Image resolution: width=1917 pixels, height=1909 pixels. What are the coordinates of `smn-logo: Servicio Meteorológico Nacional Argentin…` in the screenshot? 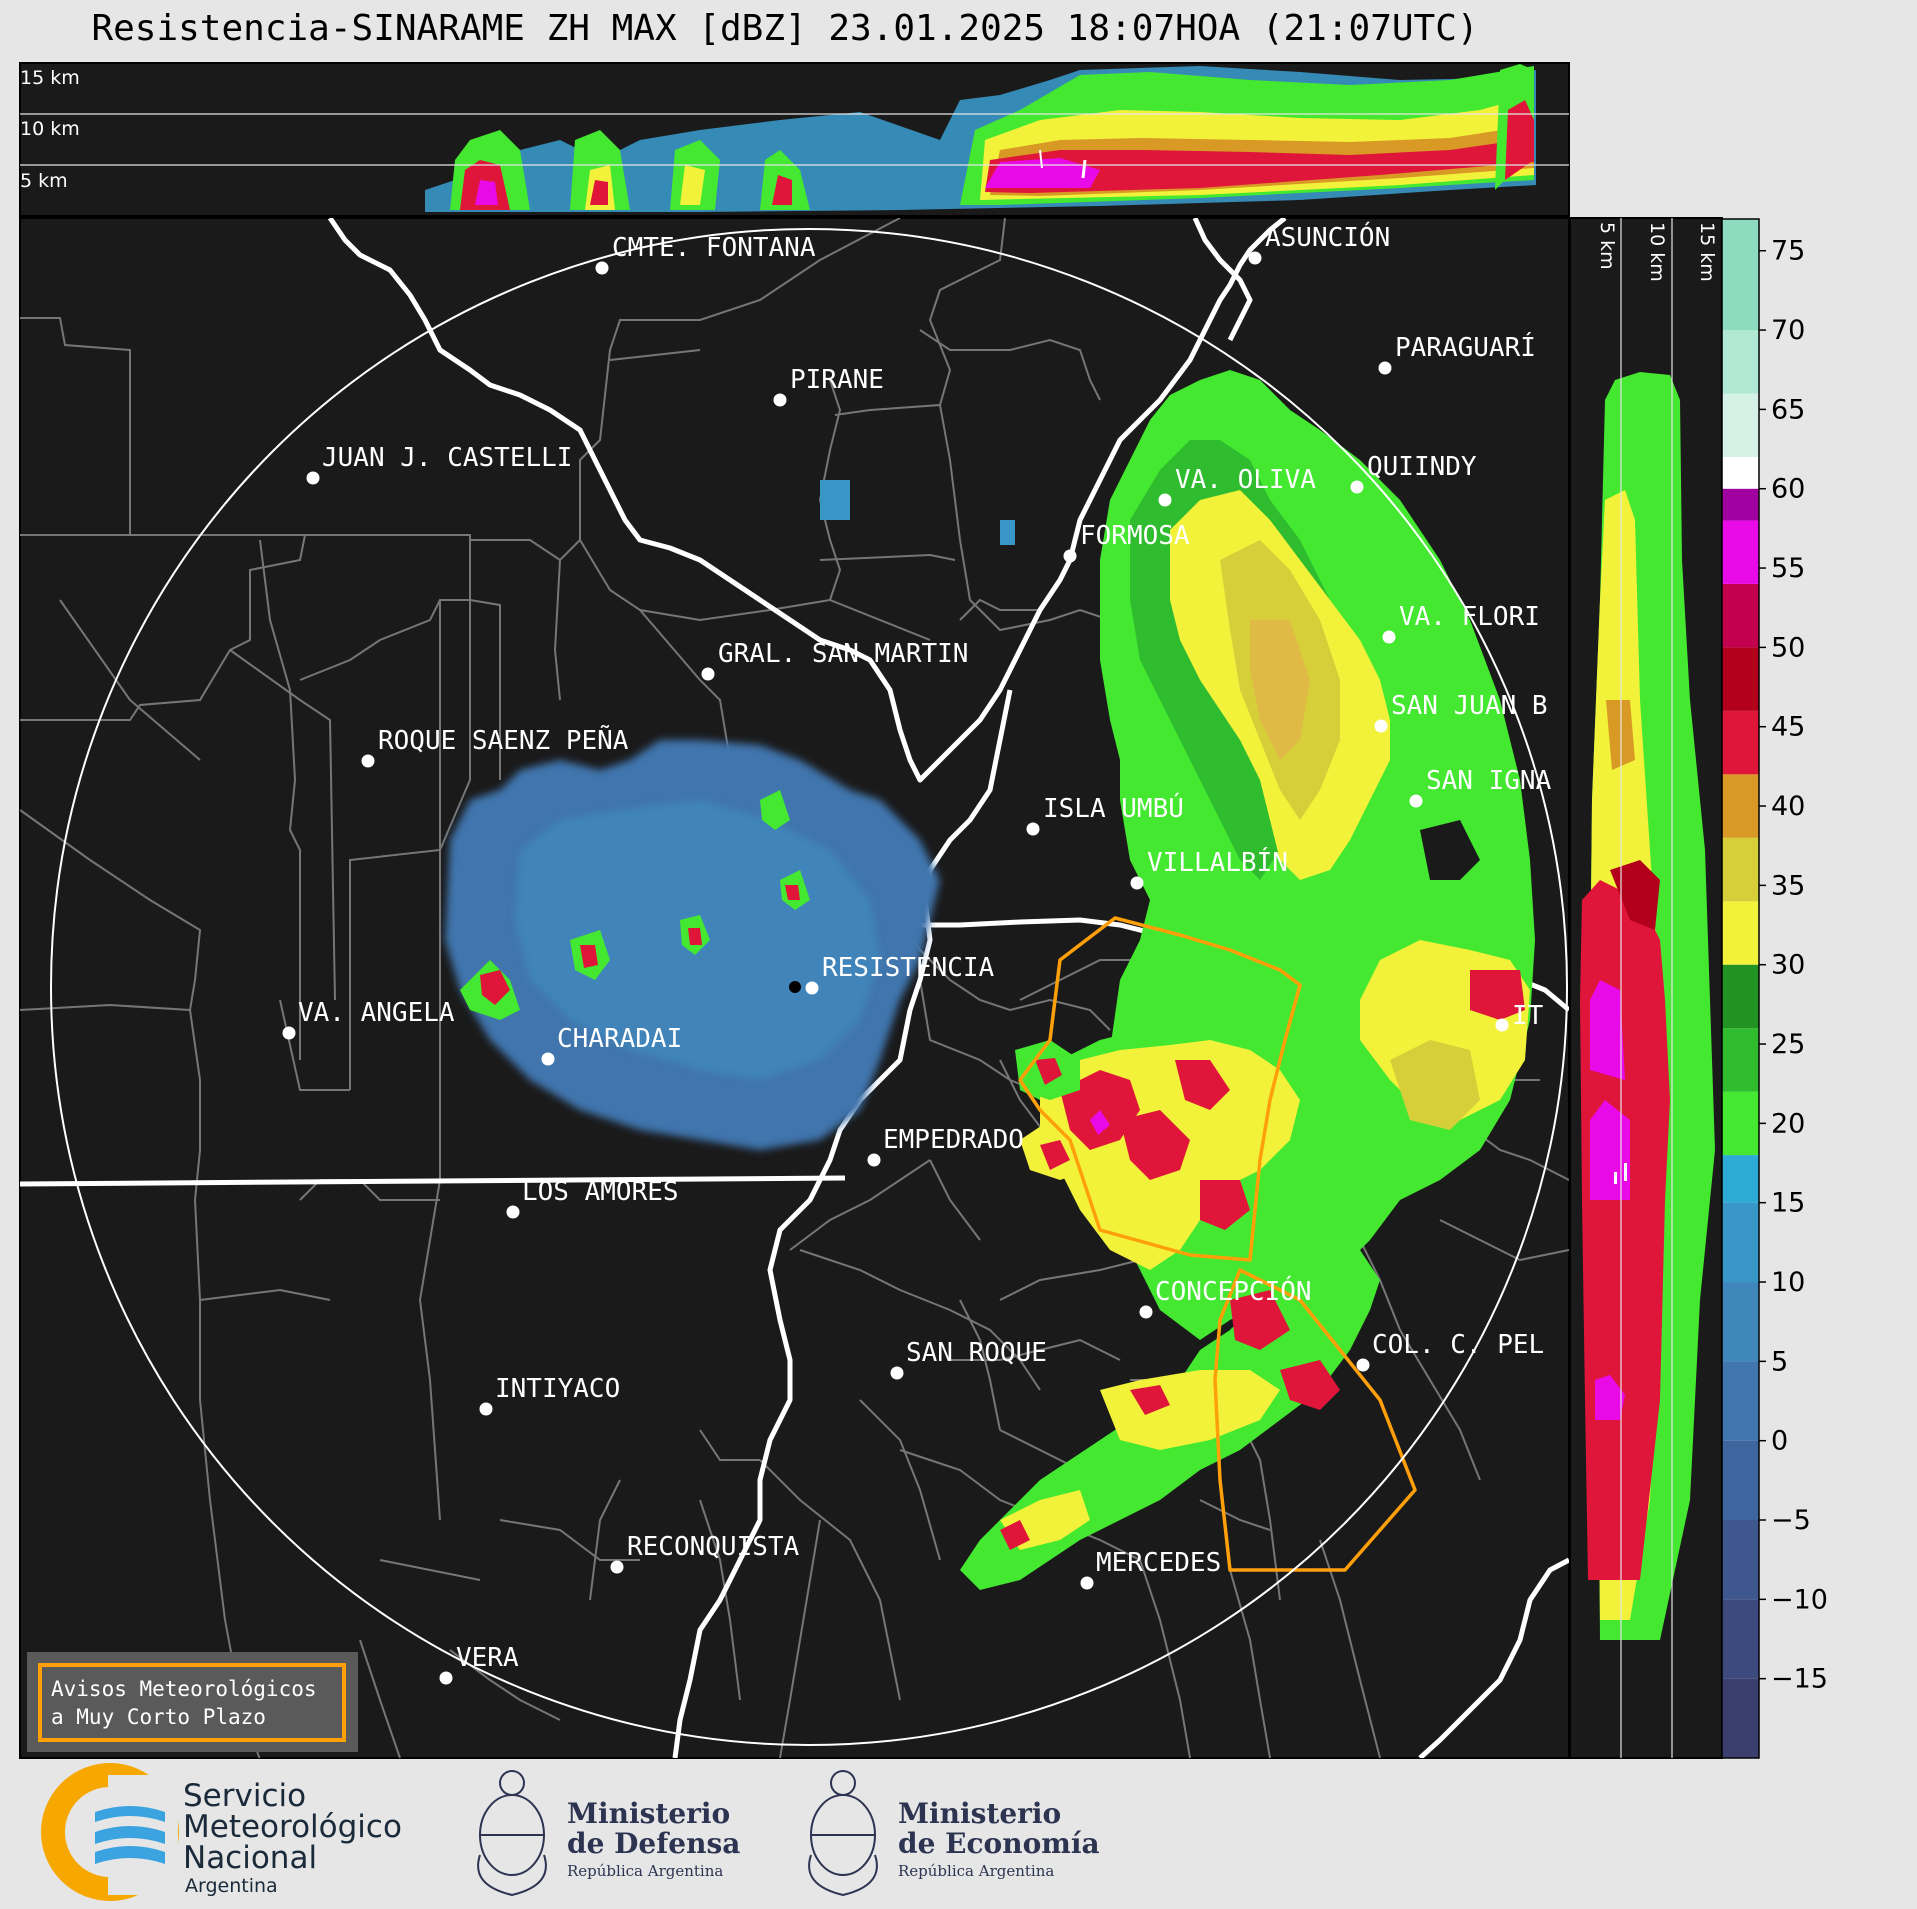 It's located at (221, 1832).